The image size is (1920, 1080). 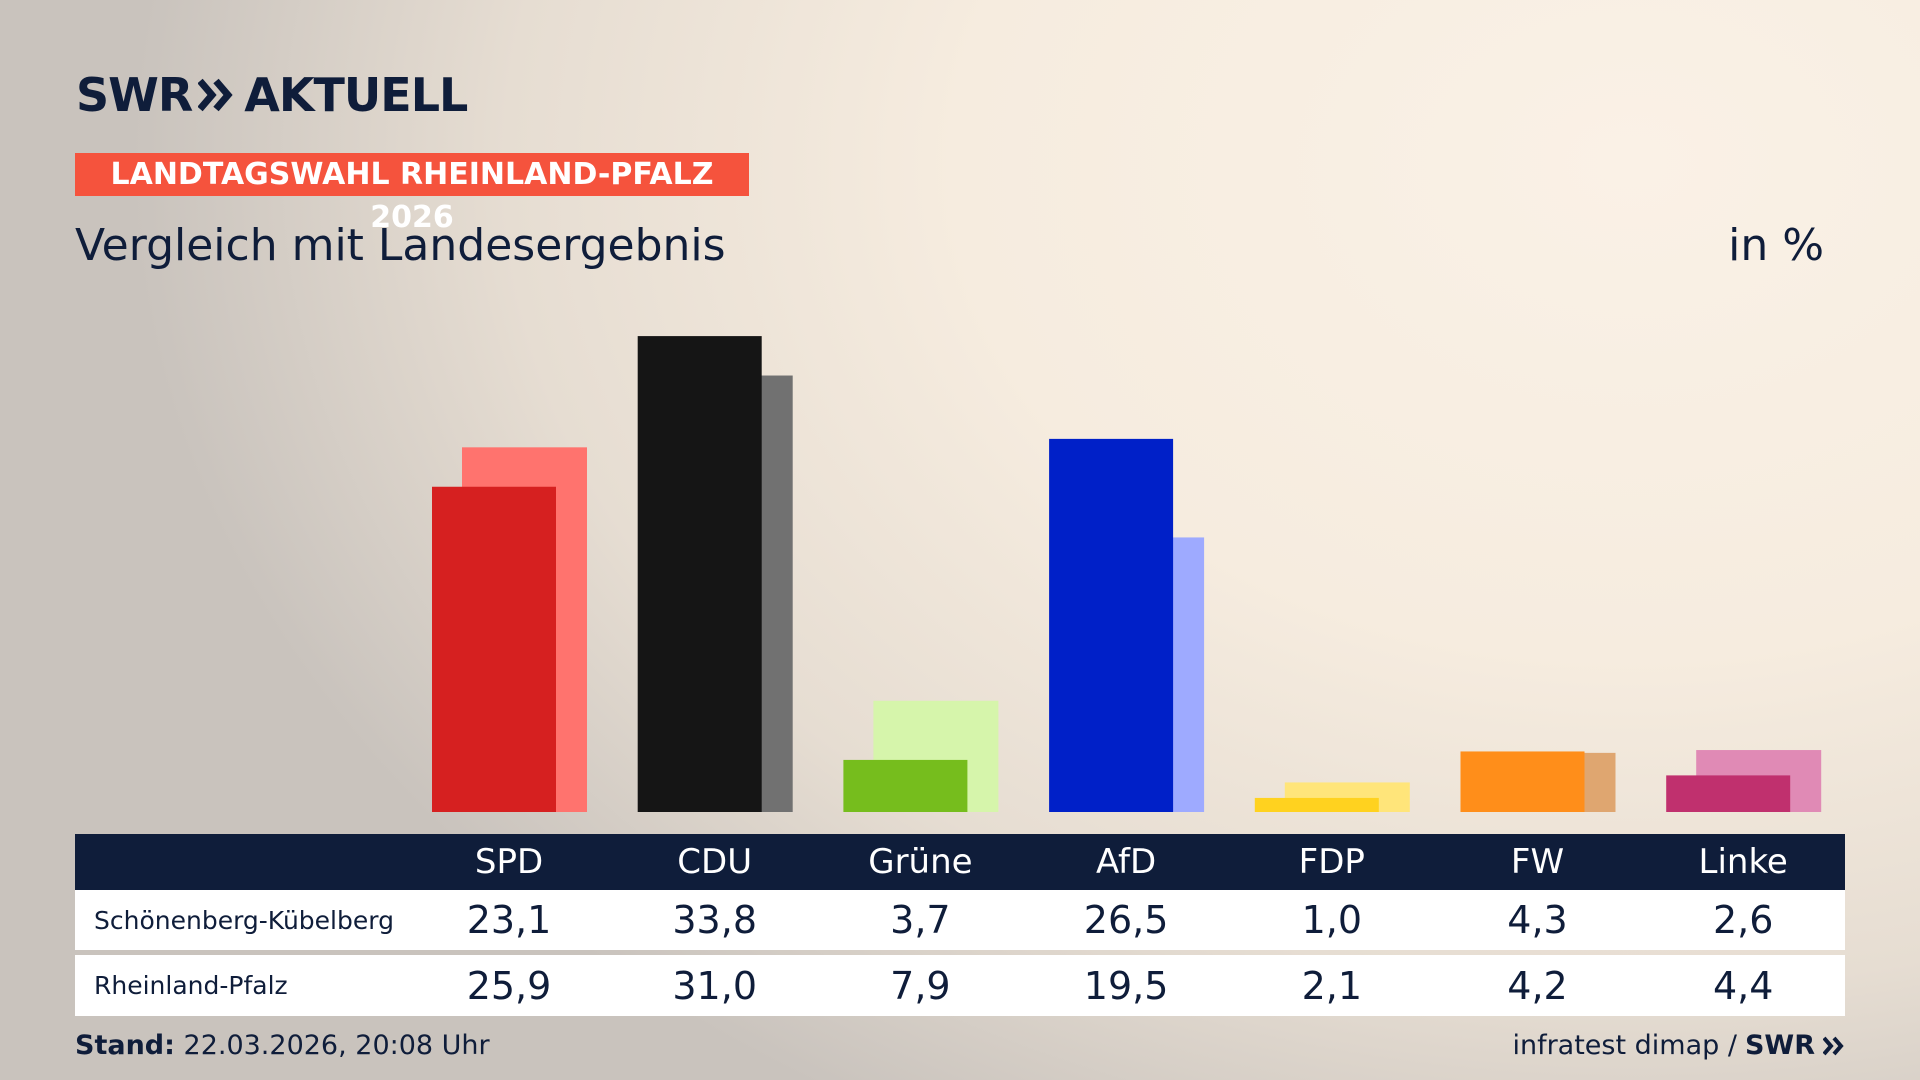 What do you see at coordinates (1126, 920) in the screenshot?
I see `value-label: 26,5` at bounding box center [1126, 920].